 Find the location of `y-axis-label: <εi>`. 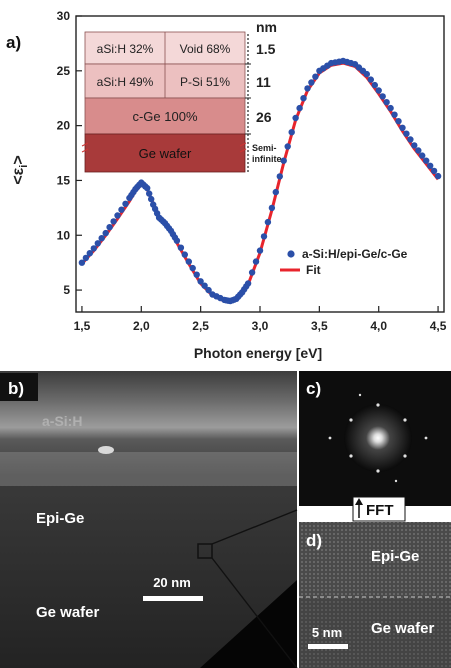

y-axis-label: <εi> is located at coordinates (20, 169).